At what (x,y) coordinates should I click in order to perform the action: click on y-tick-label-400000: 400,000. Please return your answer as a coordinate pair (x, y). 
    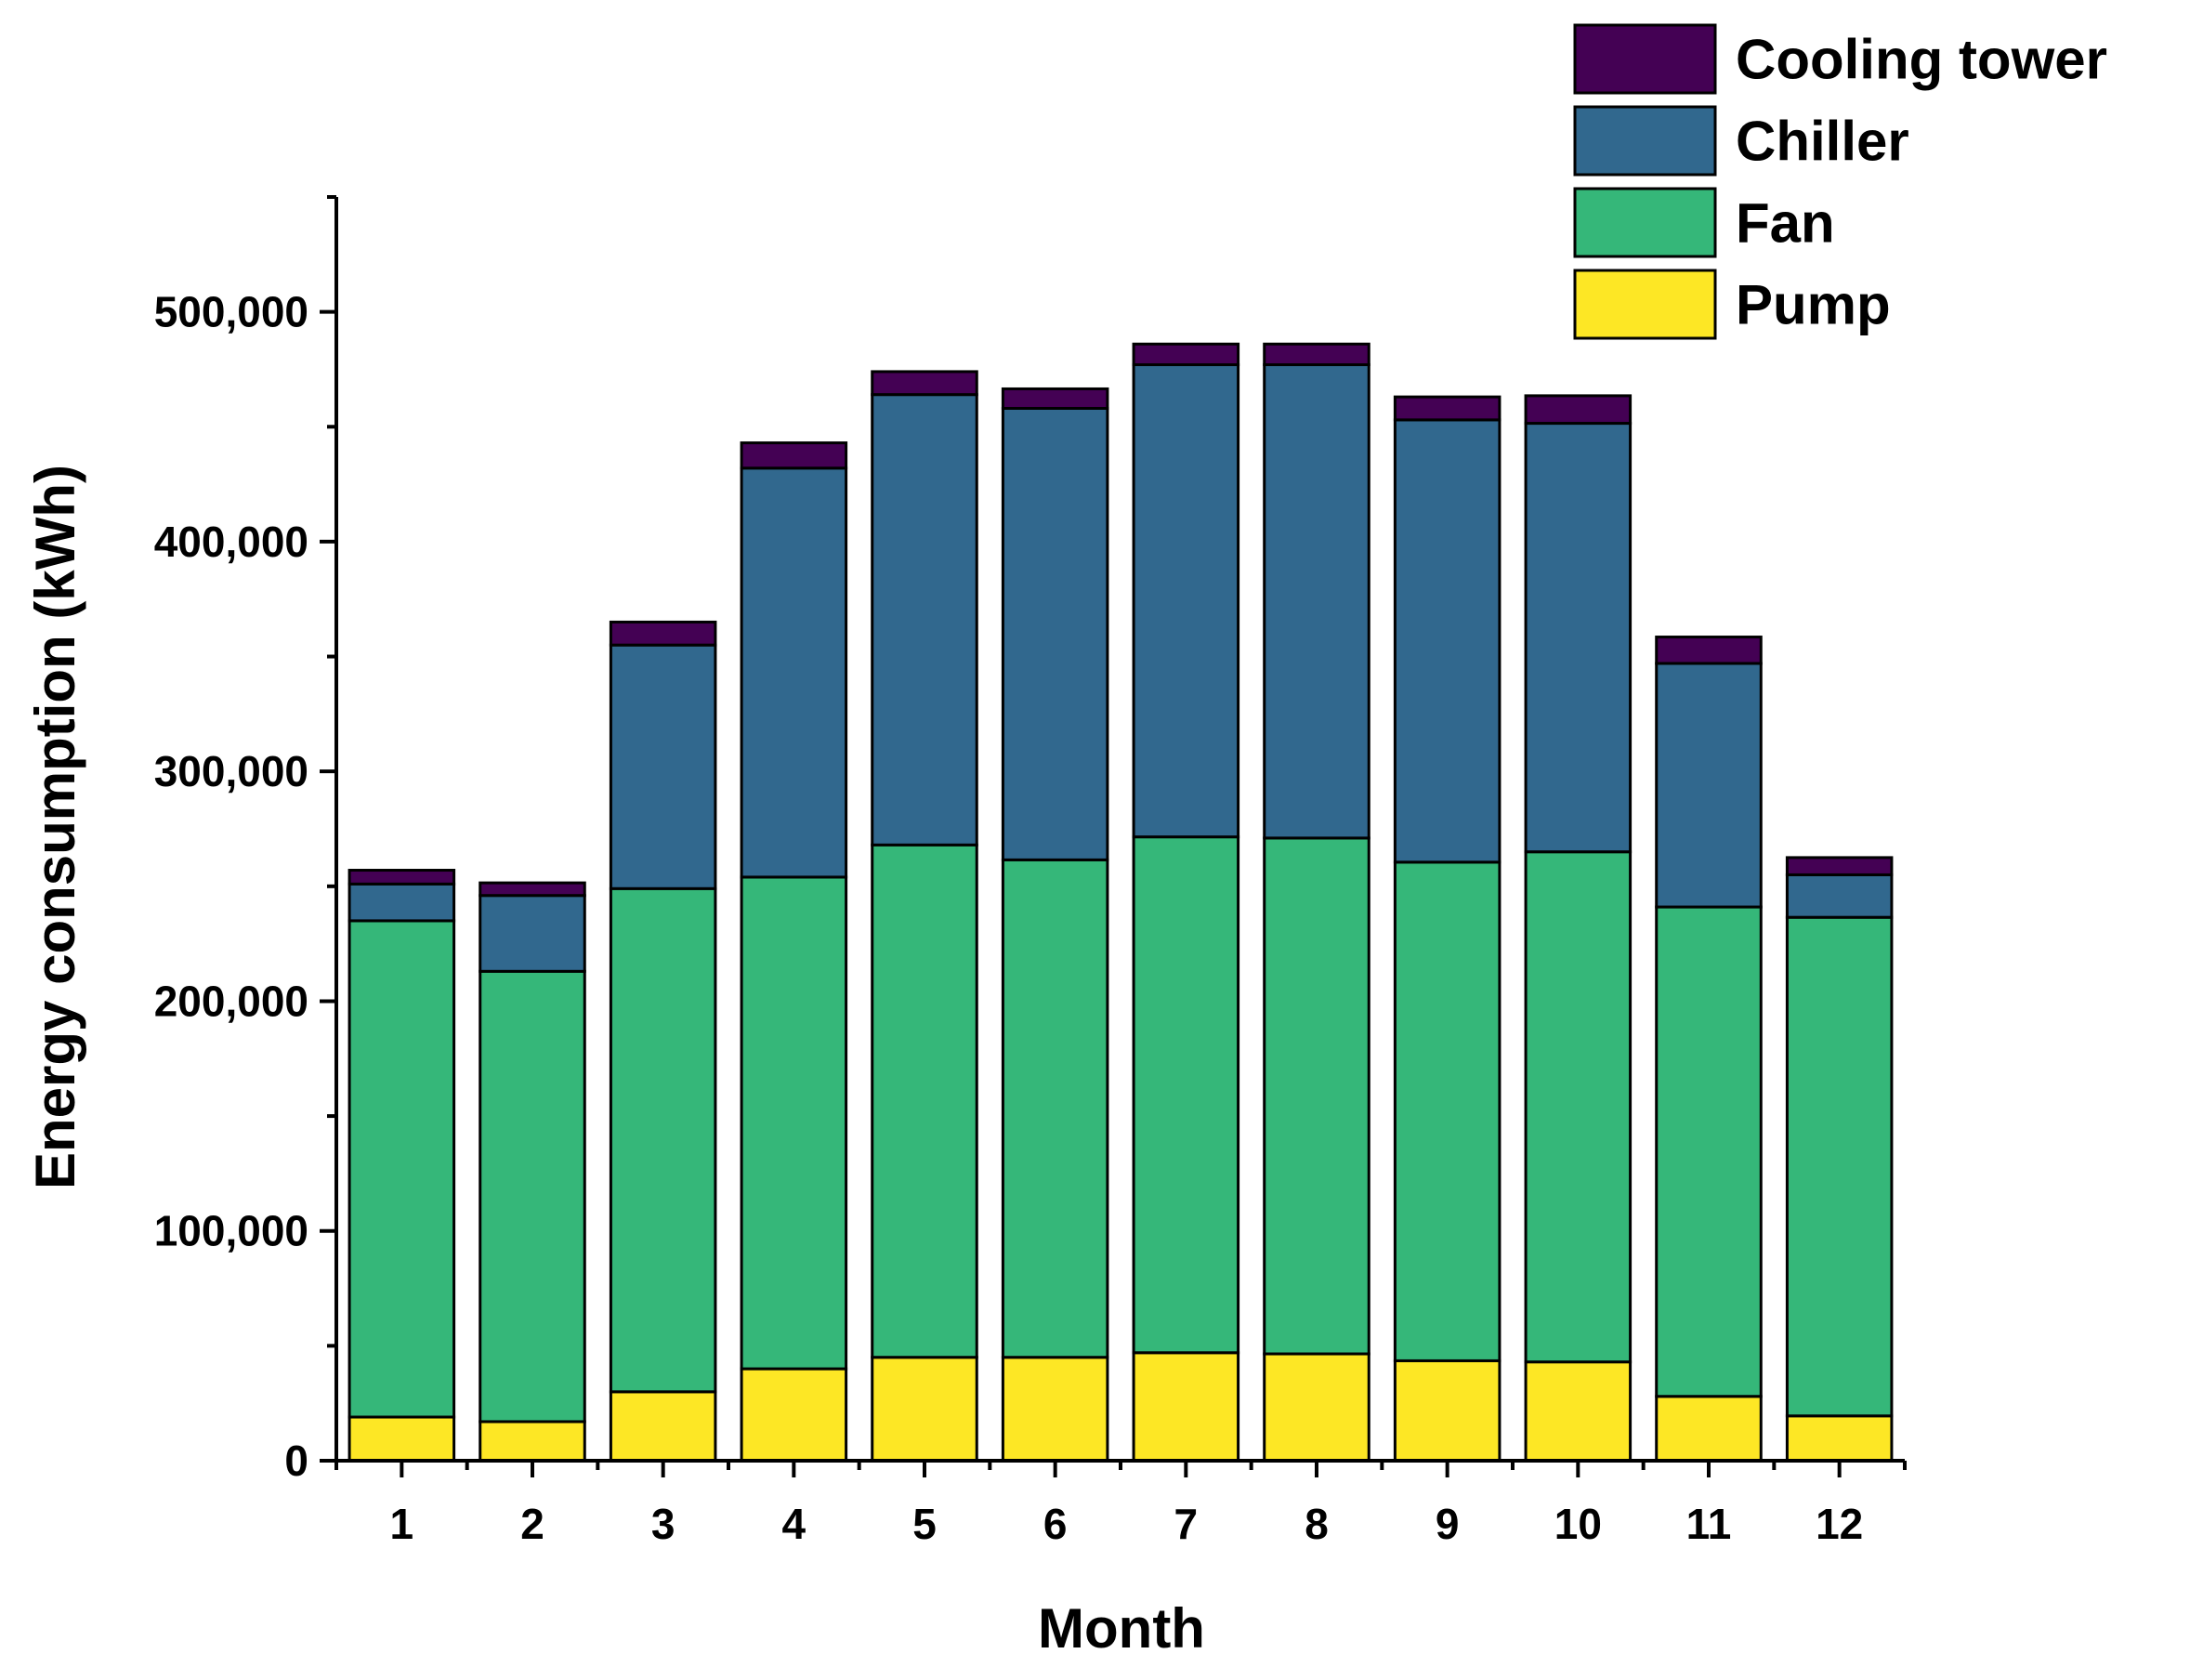
    Looking at the image, I should click on (231, 542).